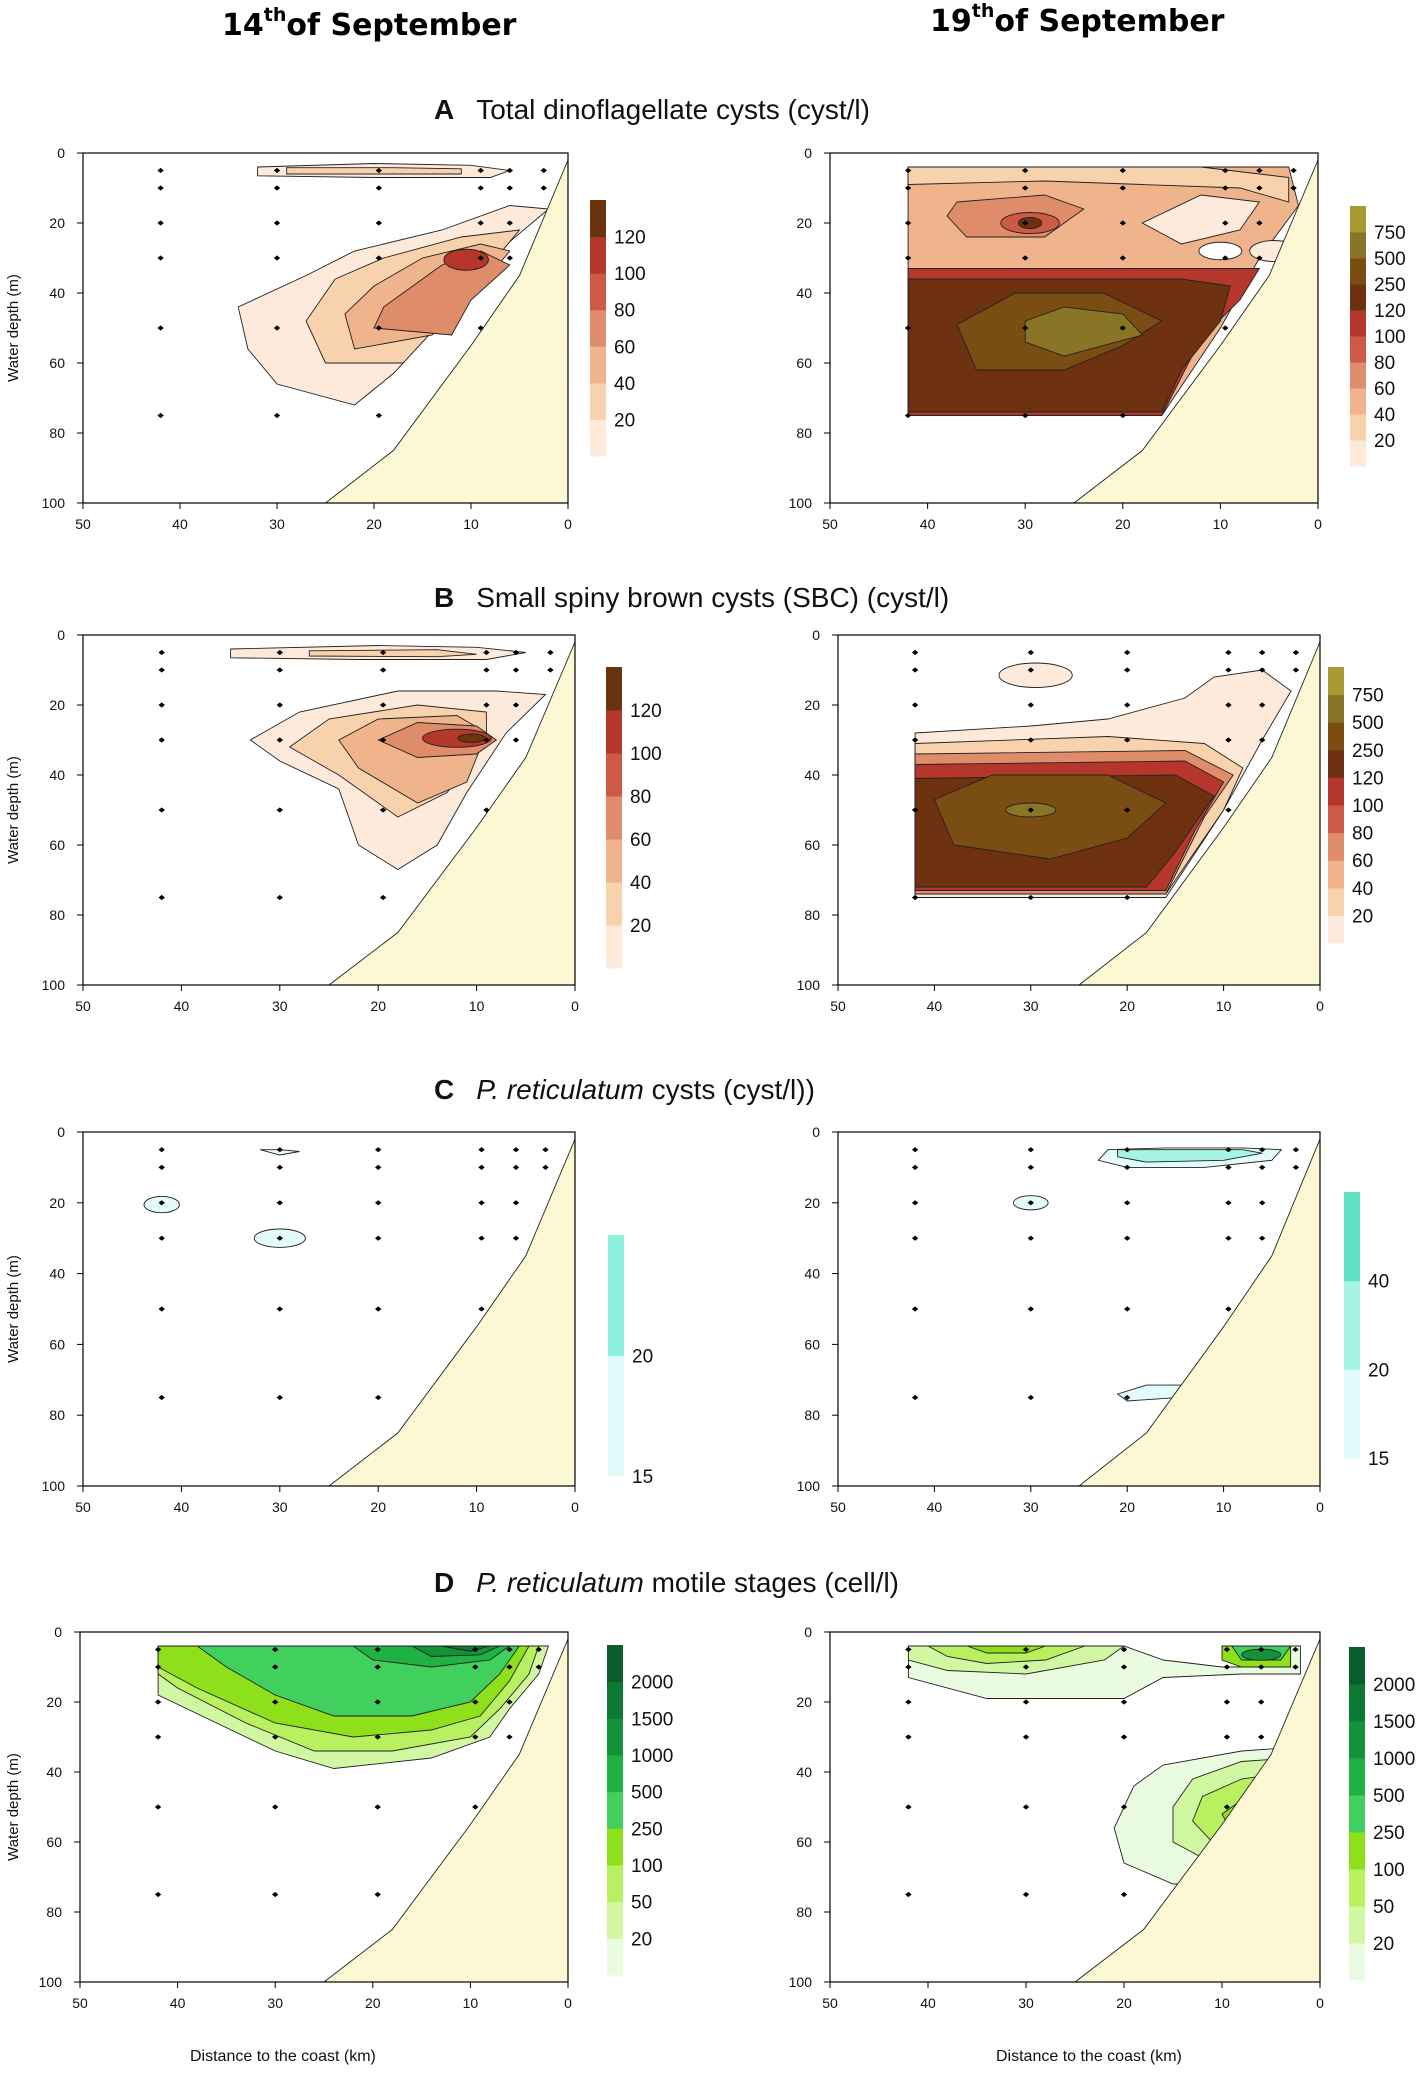 The height and width of the screenshot is (2076, 1417). I want to click on y-tick-label: 60, so click(57, 1344).